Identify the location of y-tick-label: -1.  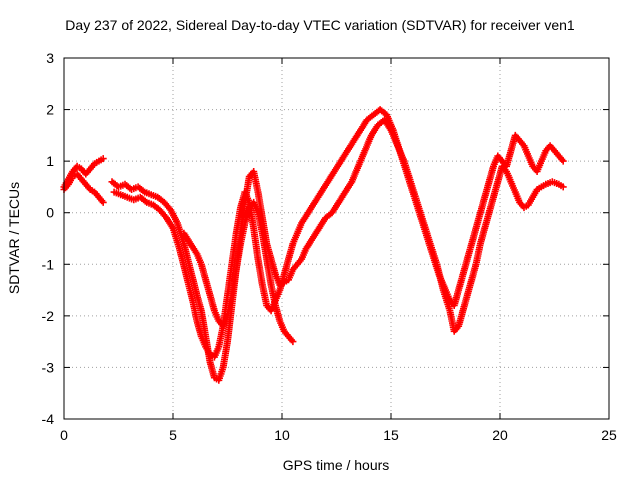
(48, 264).